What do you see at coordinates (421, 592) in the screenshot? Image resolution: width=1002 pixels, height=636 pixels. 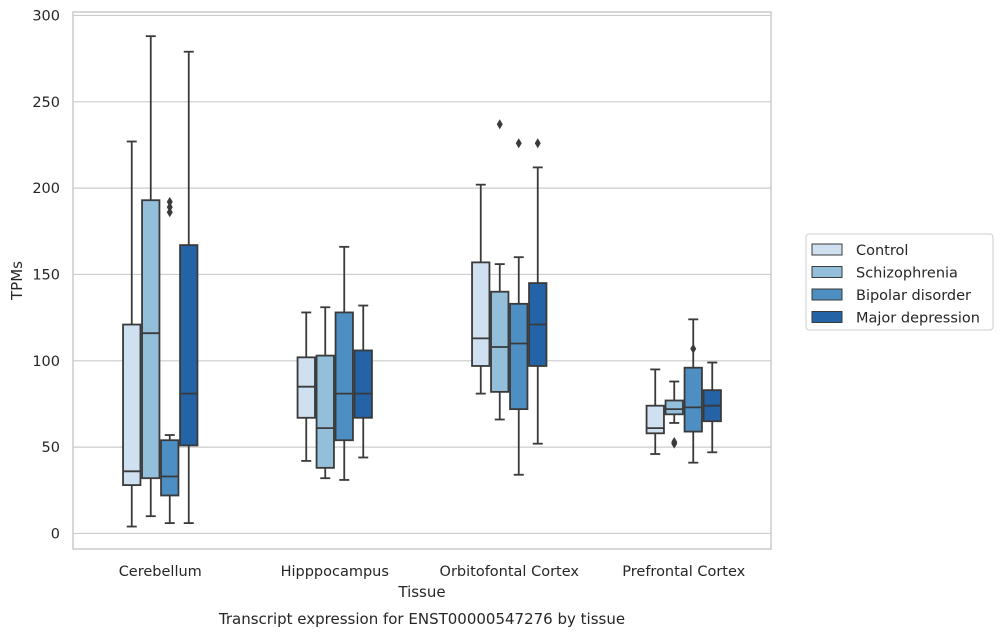 I see `x-axis-label: Tissue` at bounding box center [421, 592].